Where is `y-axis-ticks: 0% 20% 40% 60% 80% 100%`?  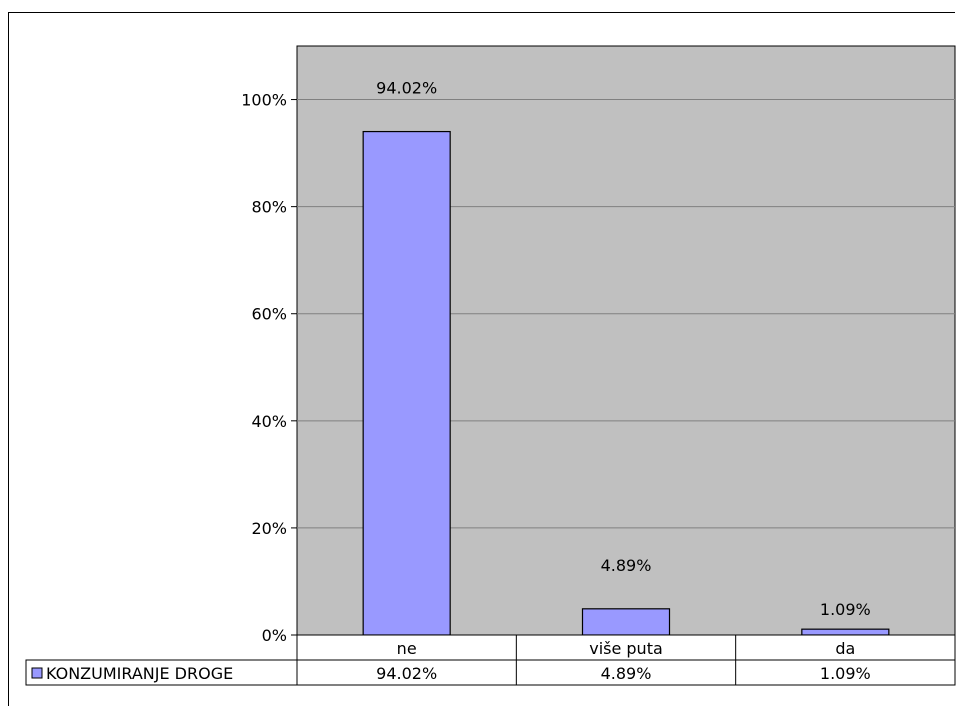 y-axis-ticks: 0% 20% 40% 60% 80% 100% is located at coordinates (269, 368).